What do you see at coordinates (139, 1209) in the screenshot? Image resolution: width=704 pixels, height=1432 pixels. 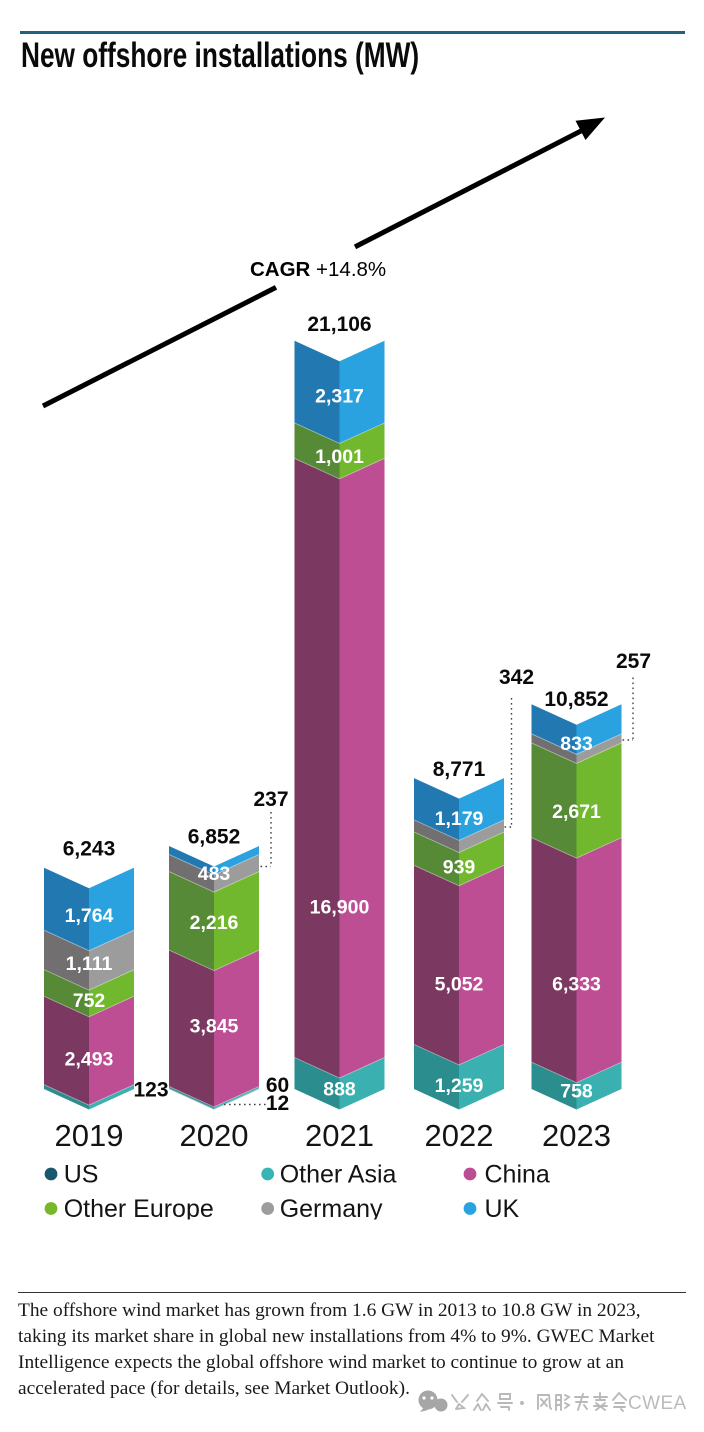 I see `svg-text: Other Europe` at bounding box center [139, 1209].